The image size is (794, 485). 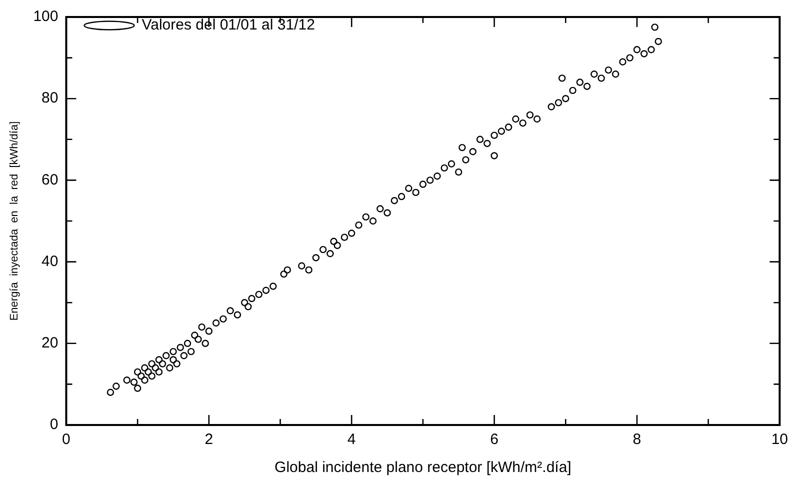 What do you see at coordinates (779, 439) in the screenshot?
I see `x-tick-label: 10` at bounding box center [779, 439].